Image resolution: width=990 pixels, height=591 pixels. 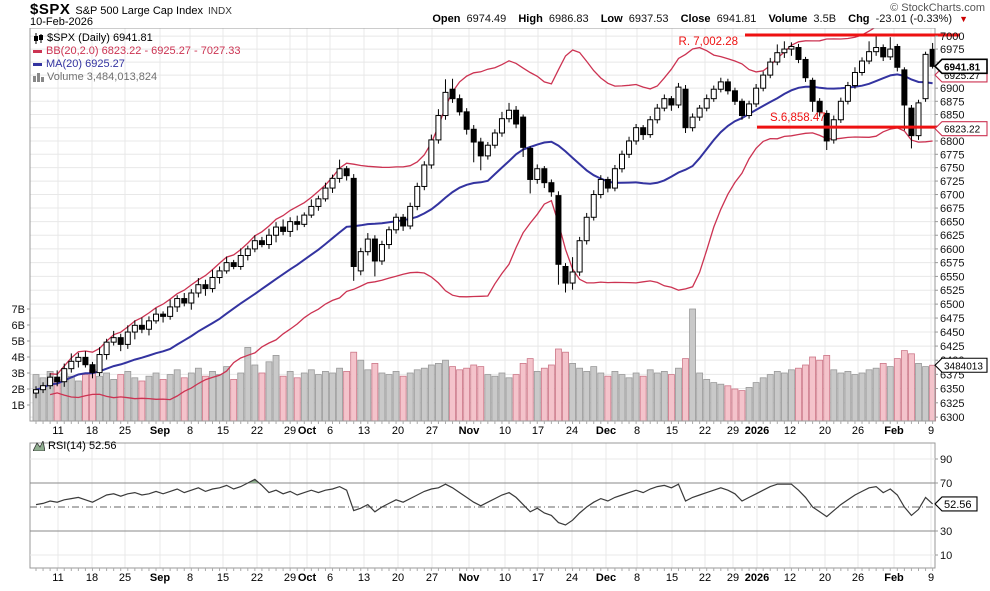 What do you see at coordinates (952, 182) in the screenshot?
I see `svg-text: 6725` at bounding box center [952, 182].